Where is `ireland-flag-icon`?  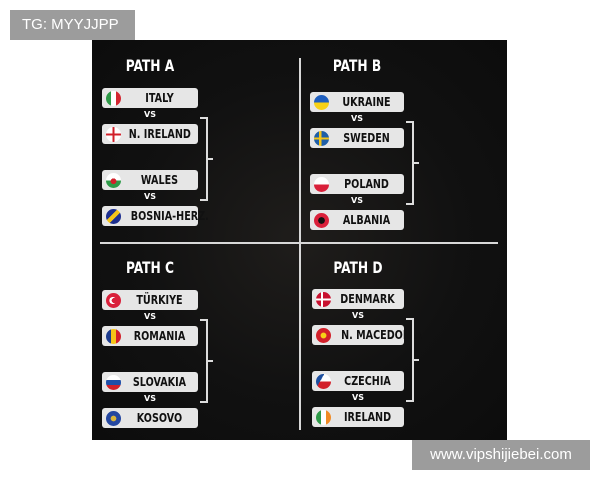
ireland-flag-icon is located at coordinates (323, 417).